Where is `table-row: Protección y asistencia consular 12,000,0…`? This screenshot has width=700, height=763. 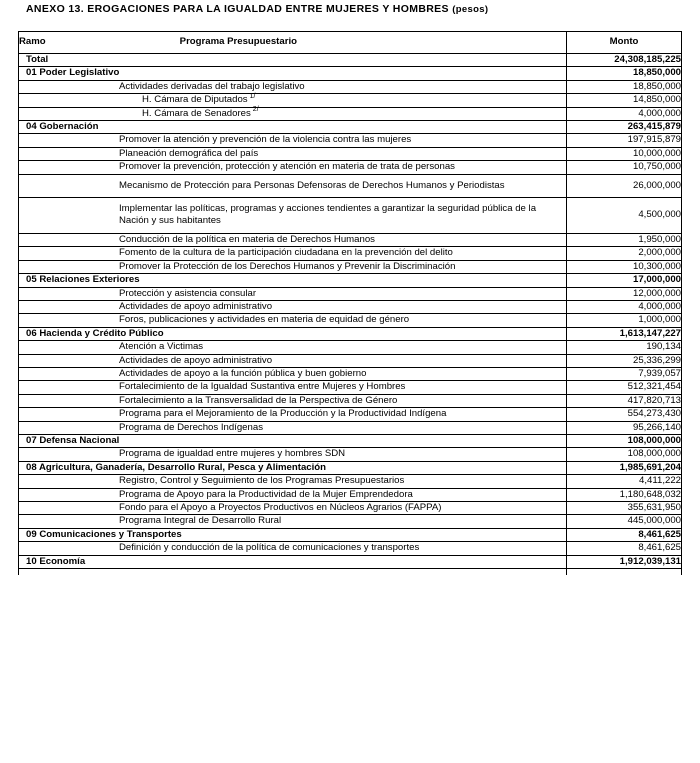 table-row: Protección y asistencia consular 12,000,0… is located at coordinates (350, 294).